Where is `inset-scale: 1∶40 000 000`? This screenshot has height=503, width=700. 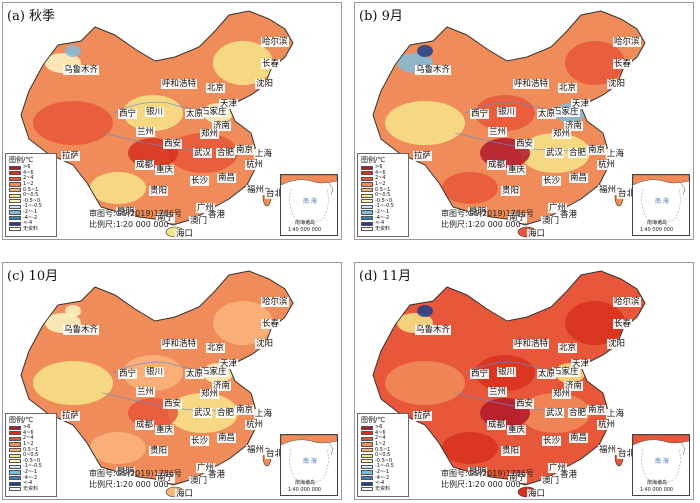 inset-scale: 1∶40 000 000 is located at coordinates (305, 490).